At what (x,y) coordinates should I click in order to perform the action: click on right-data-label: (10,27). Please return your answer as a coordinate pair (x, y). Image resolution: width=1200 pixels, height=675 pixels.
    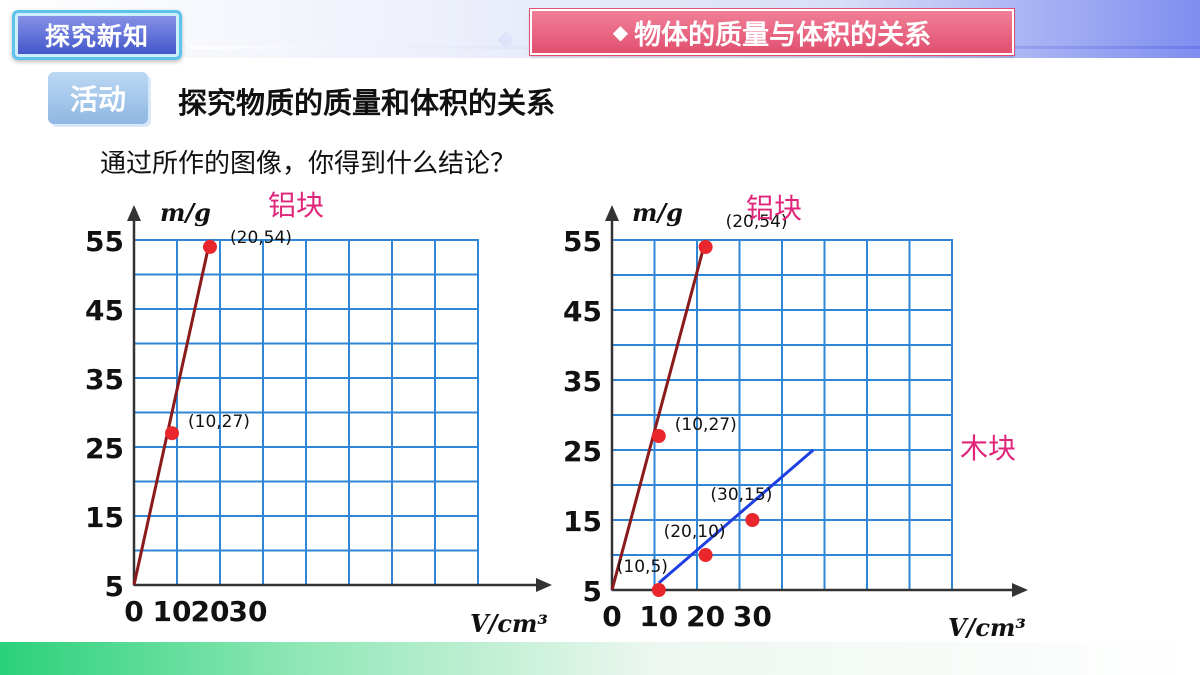
    Looking at the image, I should click on (706, 425).